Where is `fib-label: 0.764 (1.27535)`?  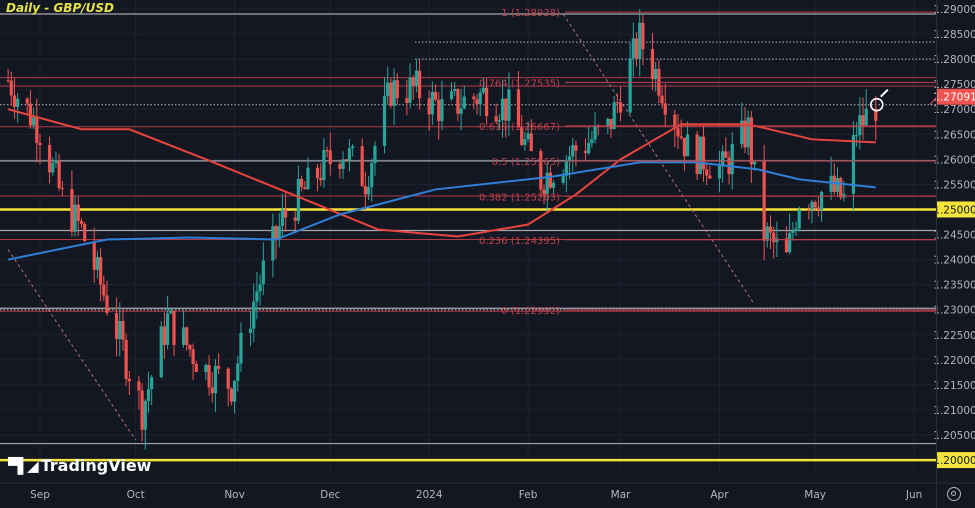 fib-label: 0.764 (1.27535) is located at coordinates (519, 83).